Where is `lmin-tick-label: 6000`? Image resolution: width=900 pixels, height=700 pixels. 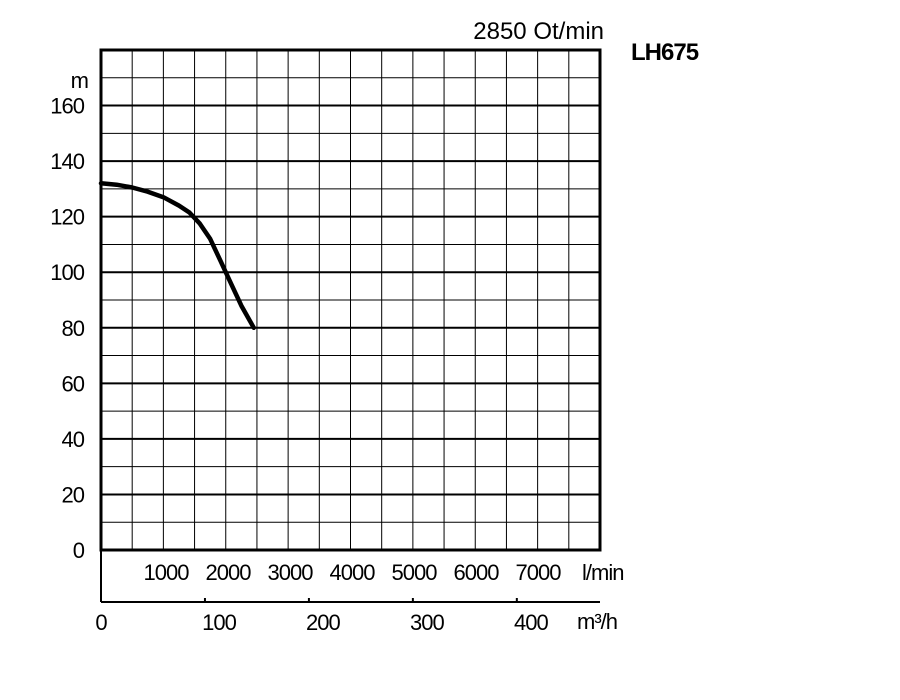 lmin-tick-label: 6000 is located at coordinates (477, 572).